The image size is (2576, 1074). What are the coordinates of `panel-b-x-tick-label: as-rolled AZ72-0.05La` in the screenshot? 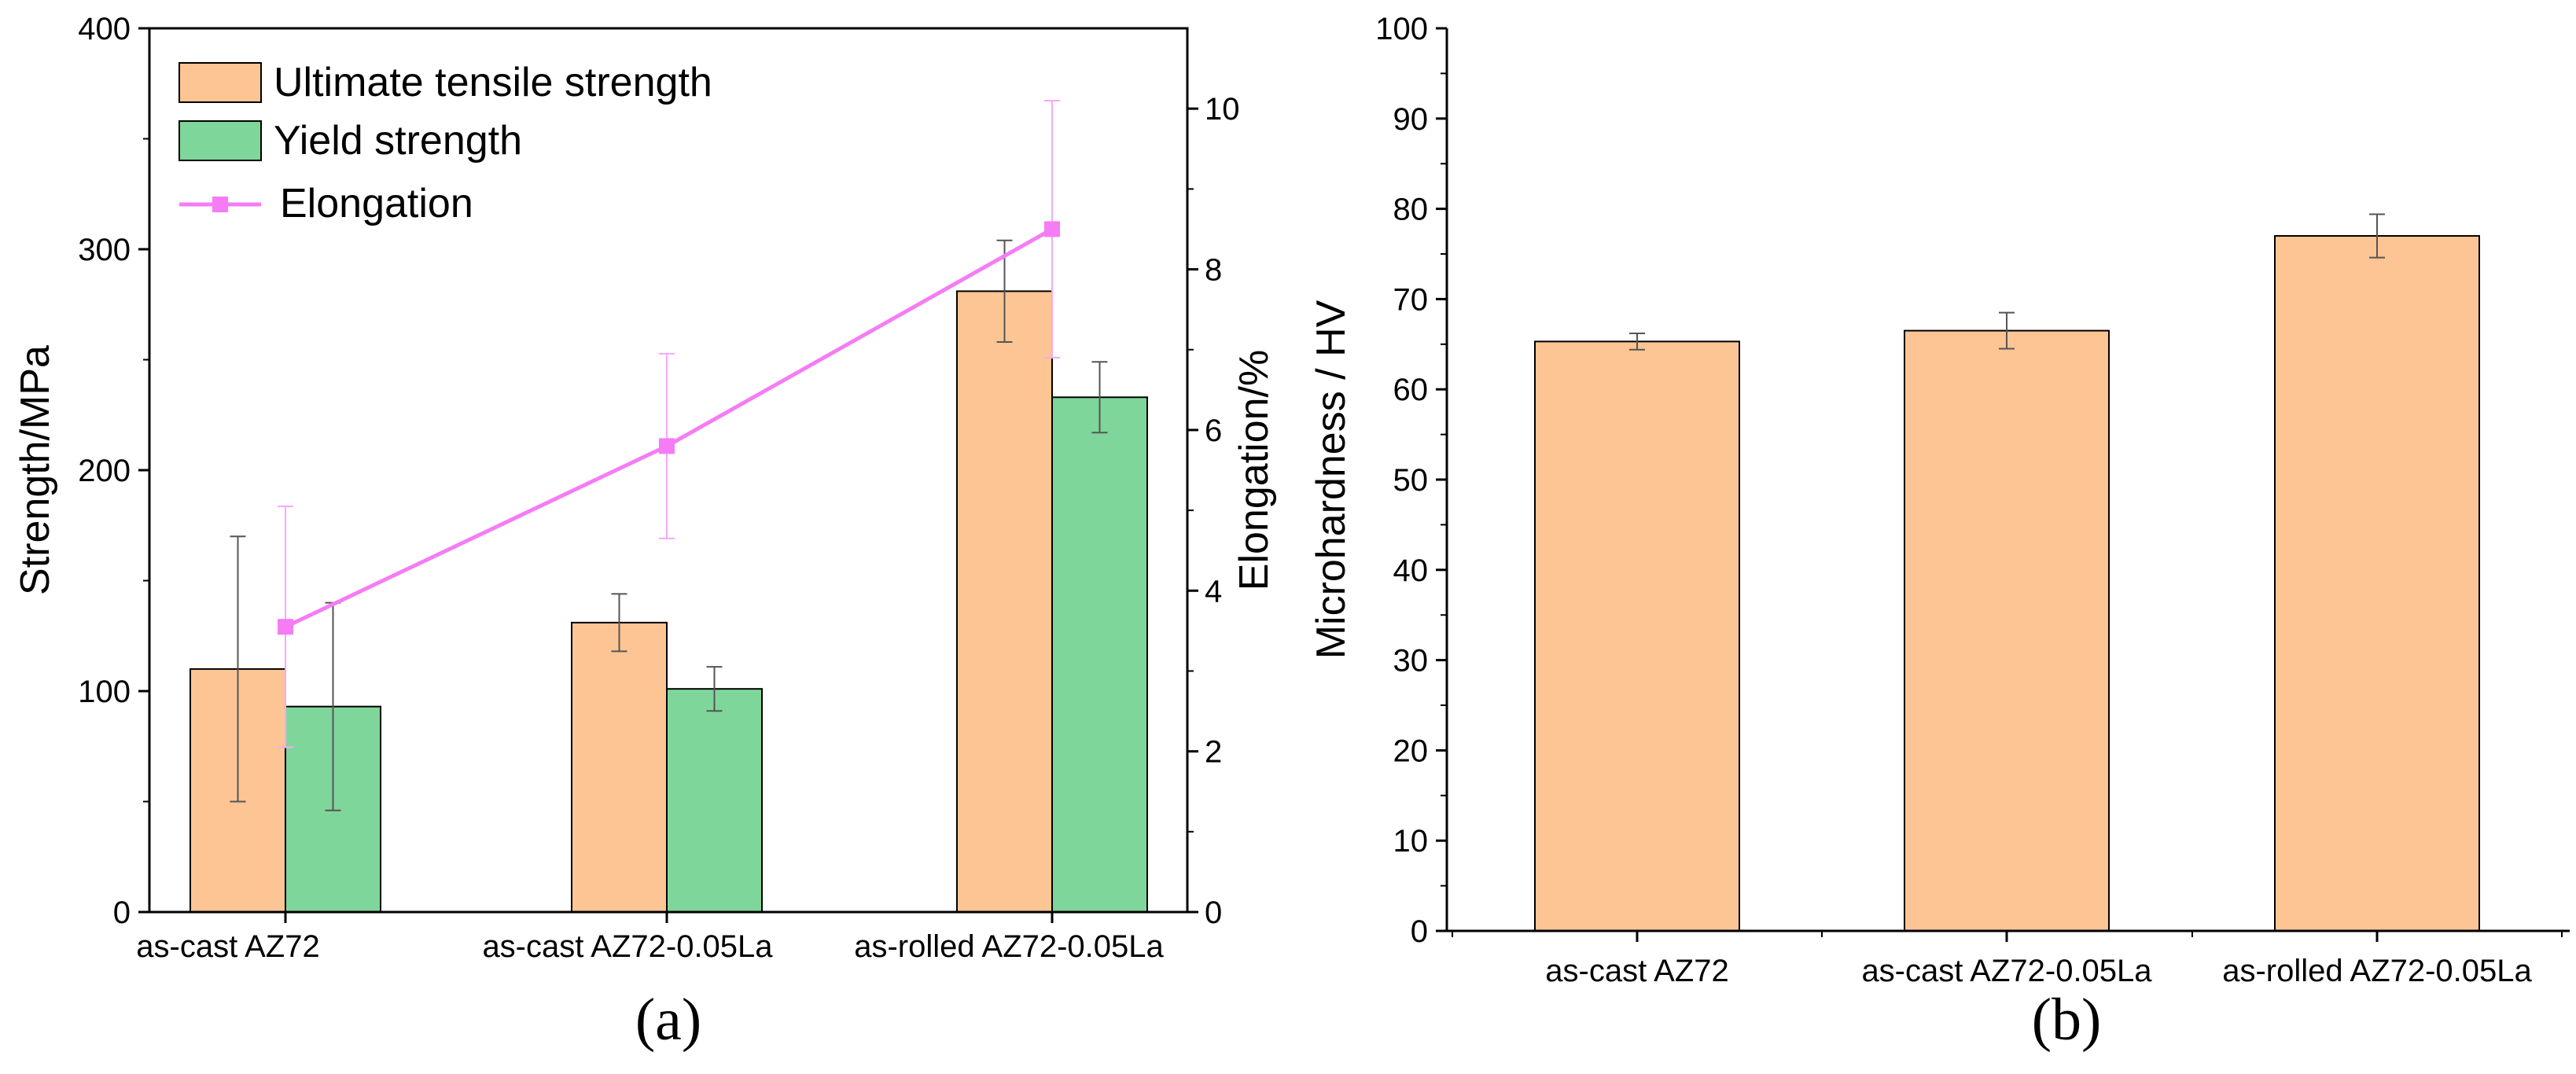 It's located at (2377, 971).